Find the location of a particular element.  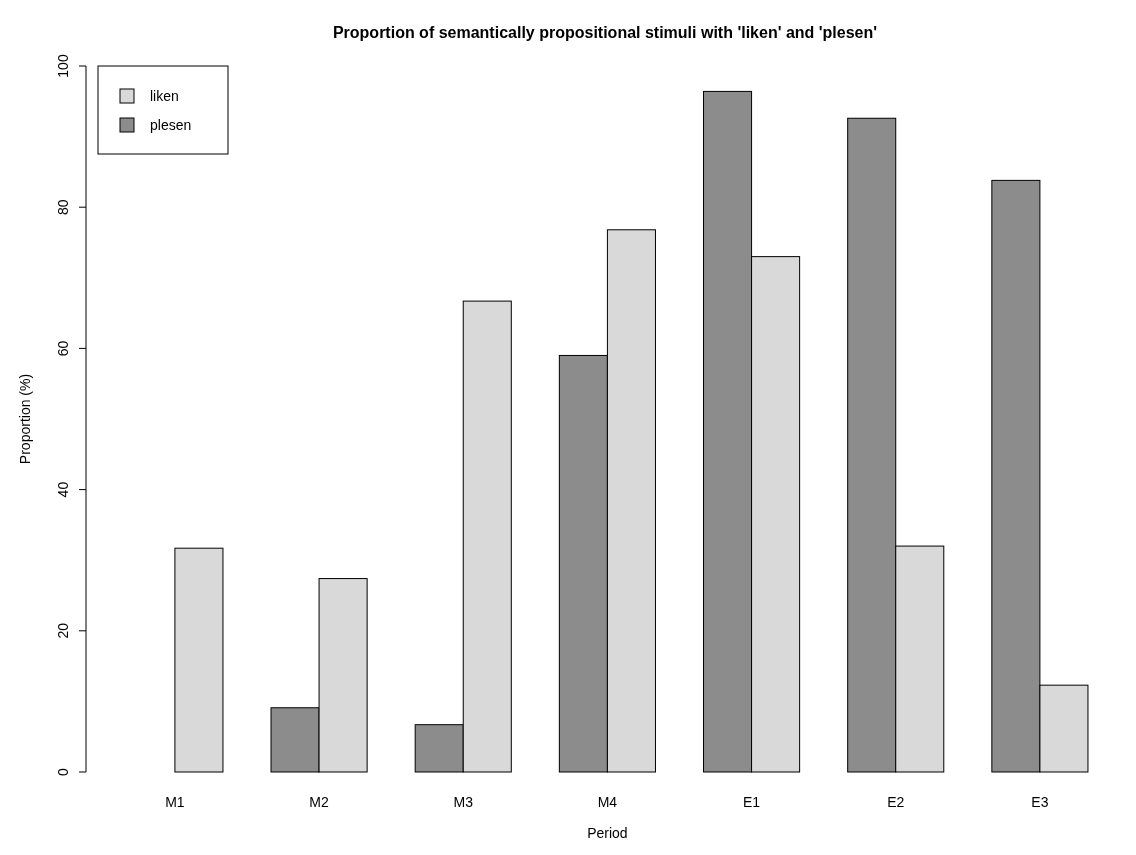

x-axis-title: Period is located at coordinates (607, 833).